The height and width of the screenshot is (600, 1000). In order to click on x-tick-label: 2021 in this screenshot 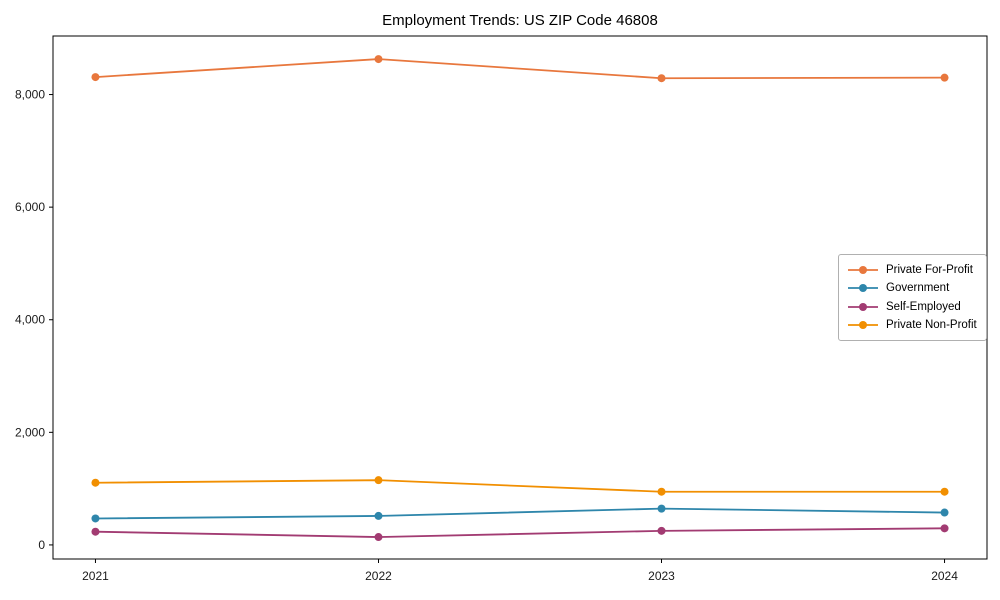, I will do `click(95, 576)`.